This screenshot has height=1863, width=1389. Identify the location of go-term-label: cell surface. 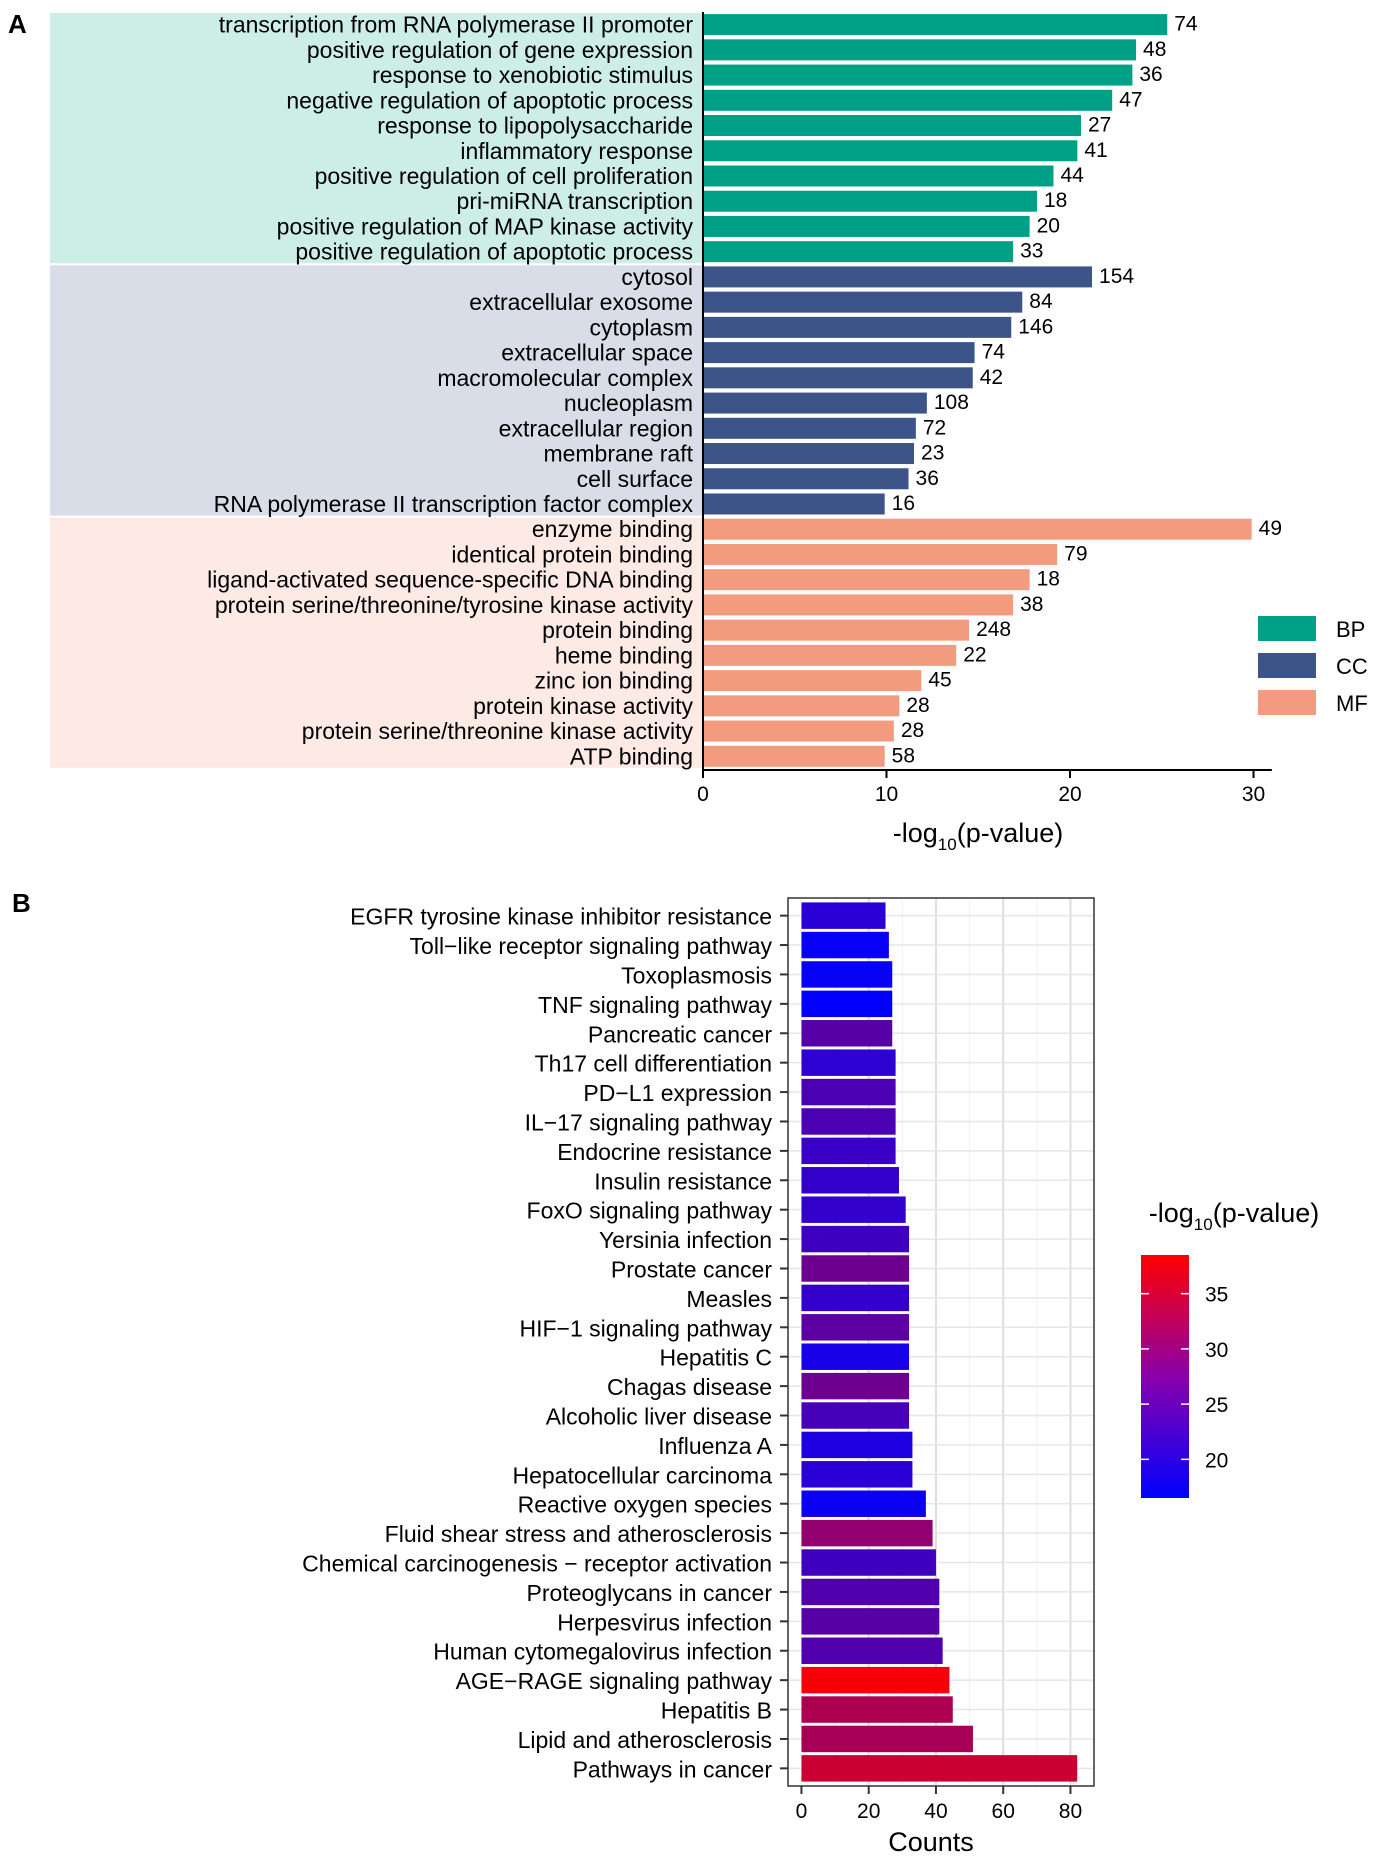
(635, 479).